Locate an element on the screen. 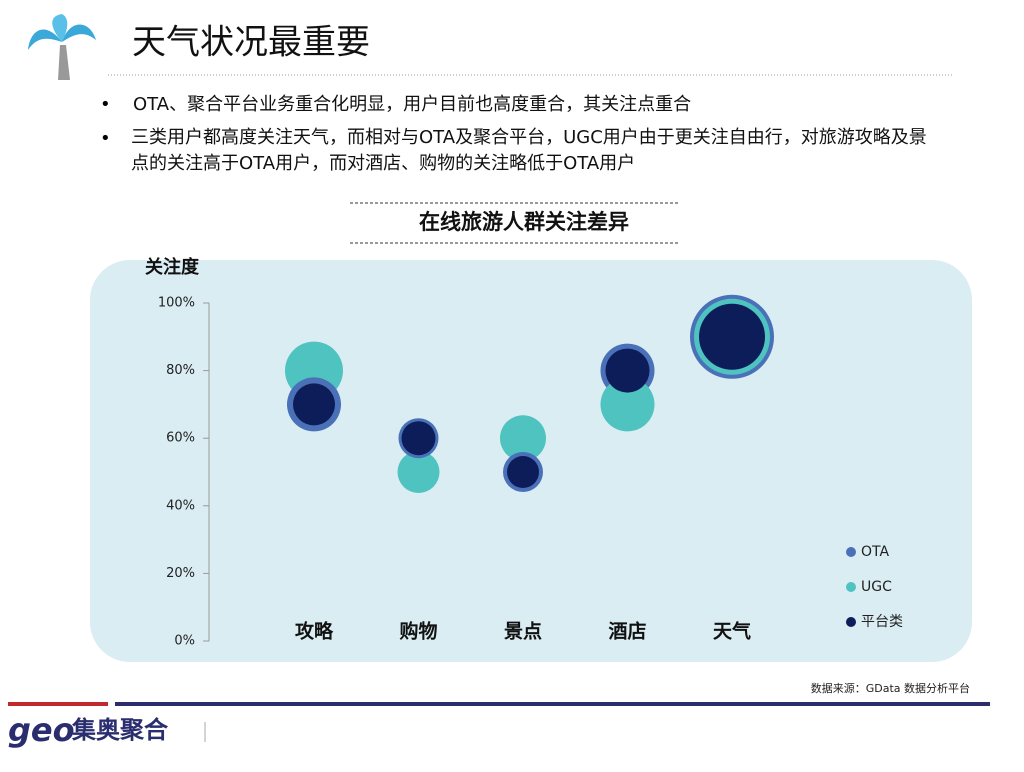  x-tick-label: 购物 is located at coordinates (418, 631).